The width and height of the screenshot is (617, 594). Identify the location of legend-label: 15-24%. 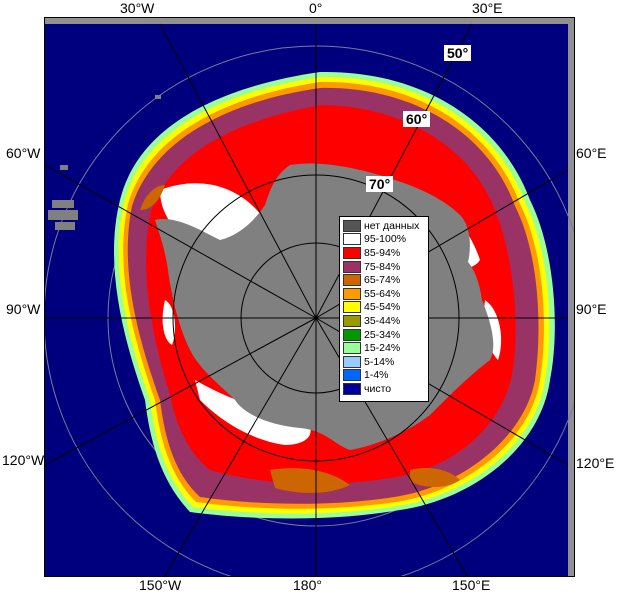
(382, 348).